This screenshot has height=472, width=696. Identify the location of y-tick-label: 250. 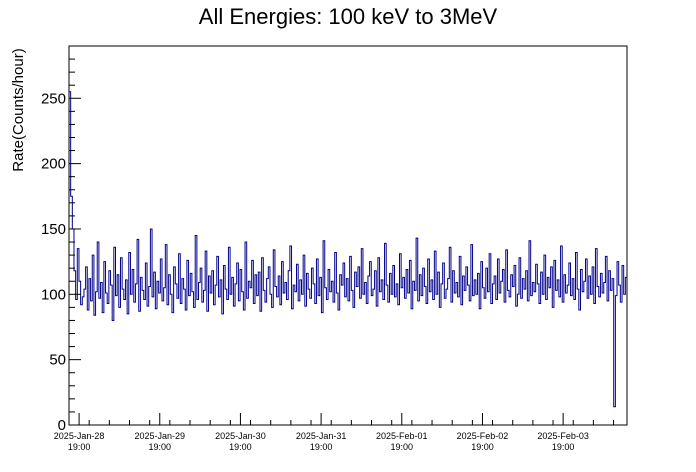
(53, 98).